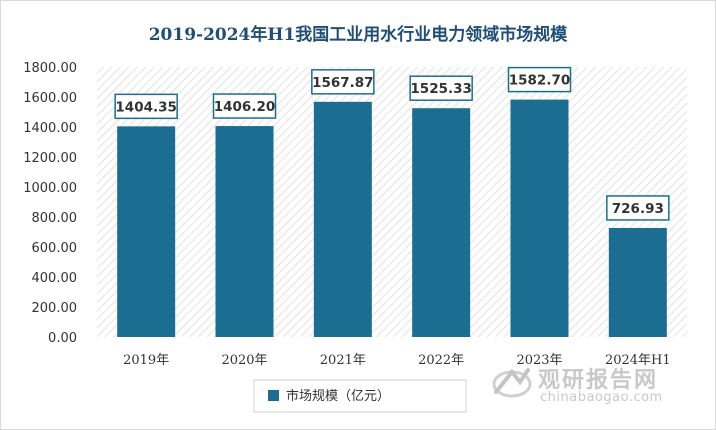  Describe the element at coordinates (55, 308) in the screenshot. I see `y-tick-label: 200.00` at that location.